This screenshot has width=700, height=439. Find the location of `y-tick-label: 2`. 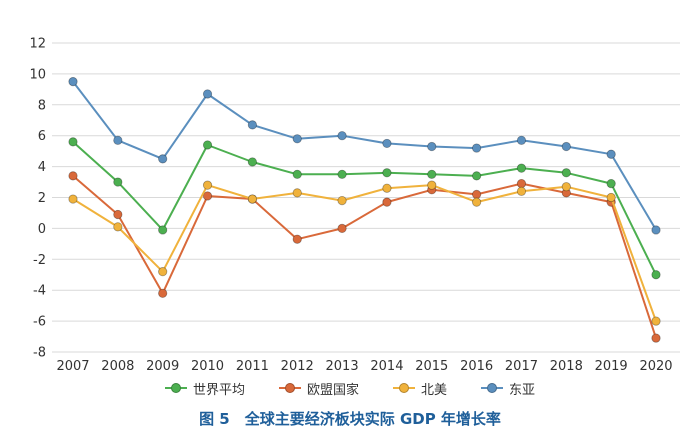

y-tick-label: 2 is located at coordinates (42, 198).